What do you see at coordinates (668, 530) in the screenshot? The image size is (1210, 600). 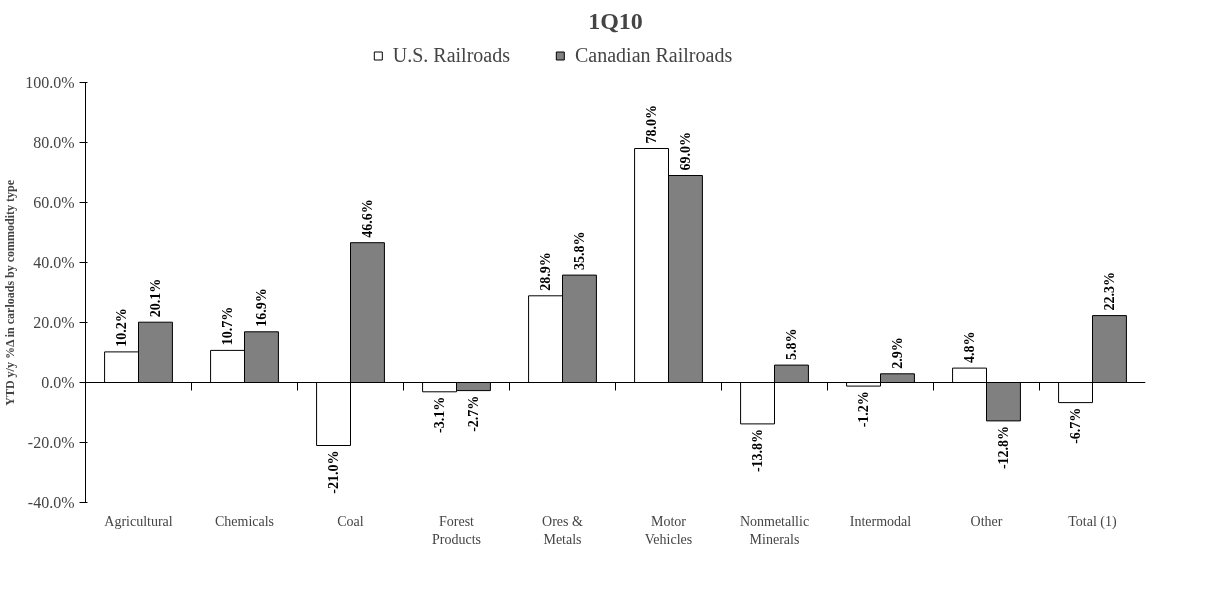 I see `x-tick-label: Motor Vehicles` at bounding box center [668, 530].